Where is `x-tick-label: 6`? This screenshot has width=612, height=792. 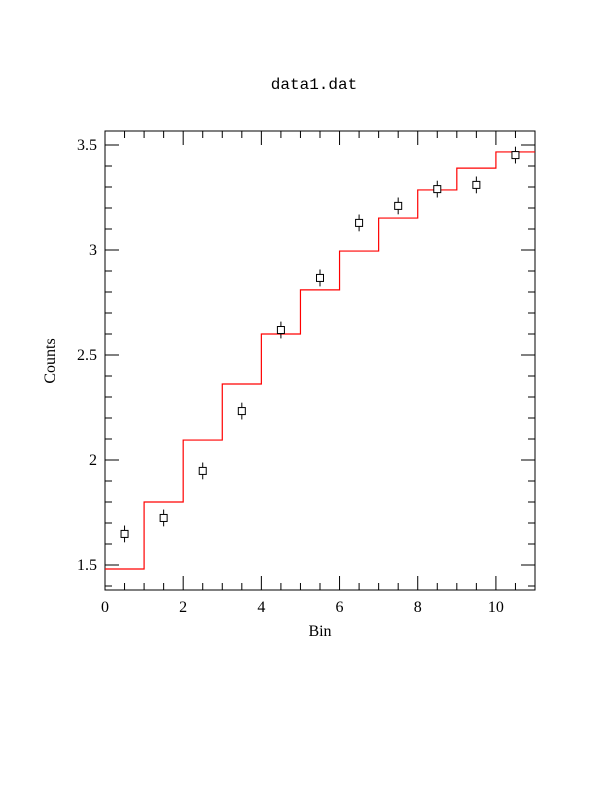 x-tick-label: 6 is located at coordinates (340, 607).